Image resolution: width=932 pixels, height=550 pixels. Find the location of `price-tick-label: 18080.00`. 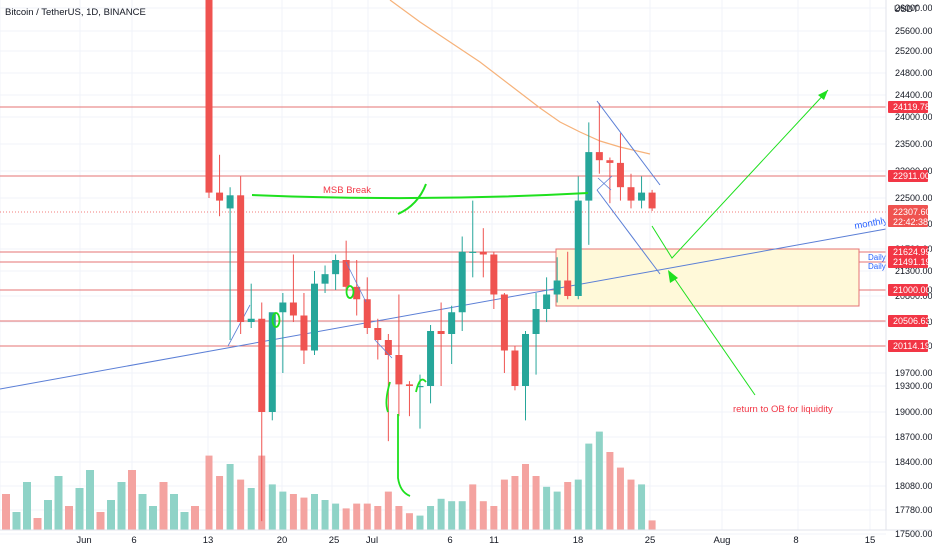

price-tick-label: 18080.00 is located at coordinates (913, 486).